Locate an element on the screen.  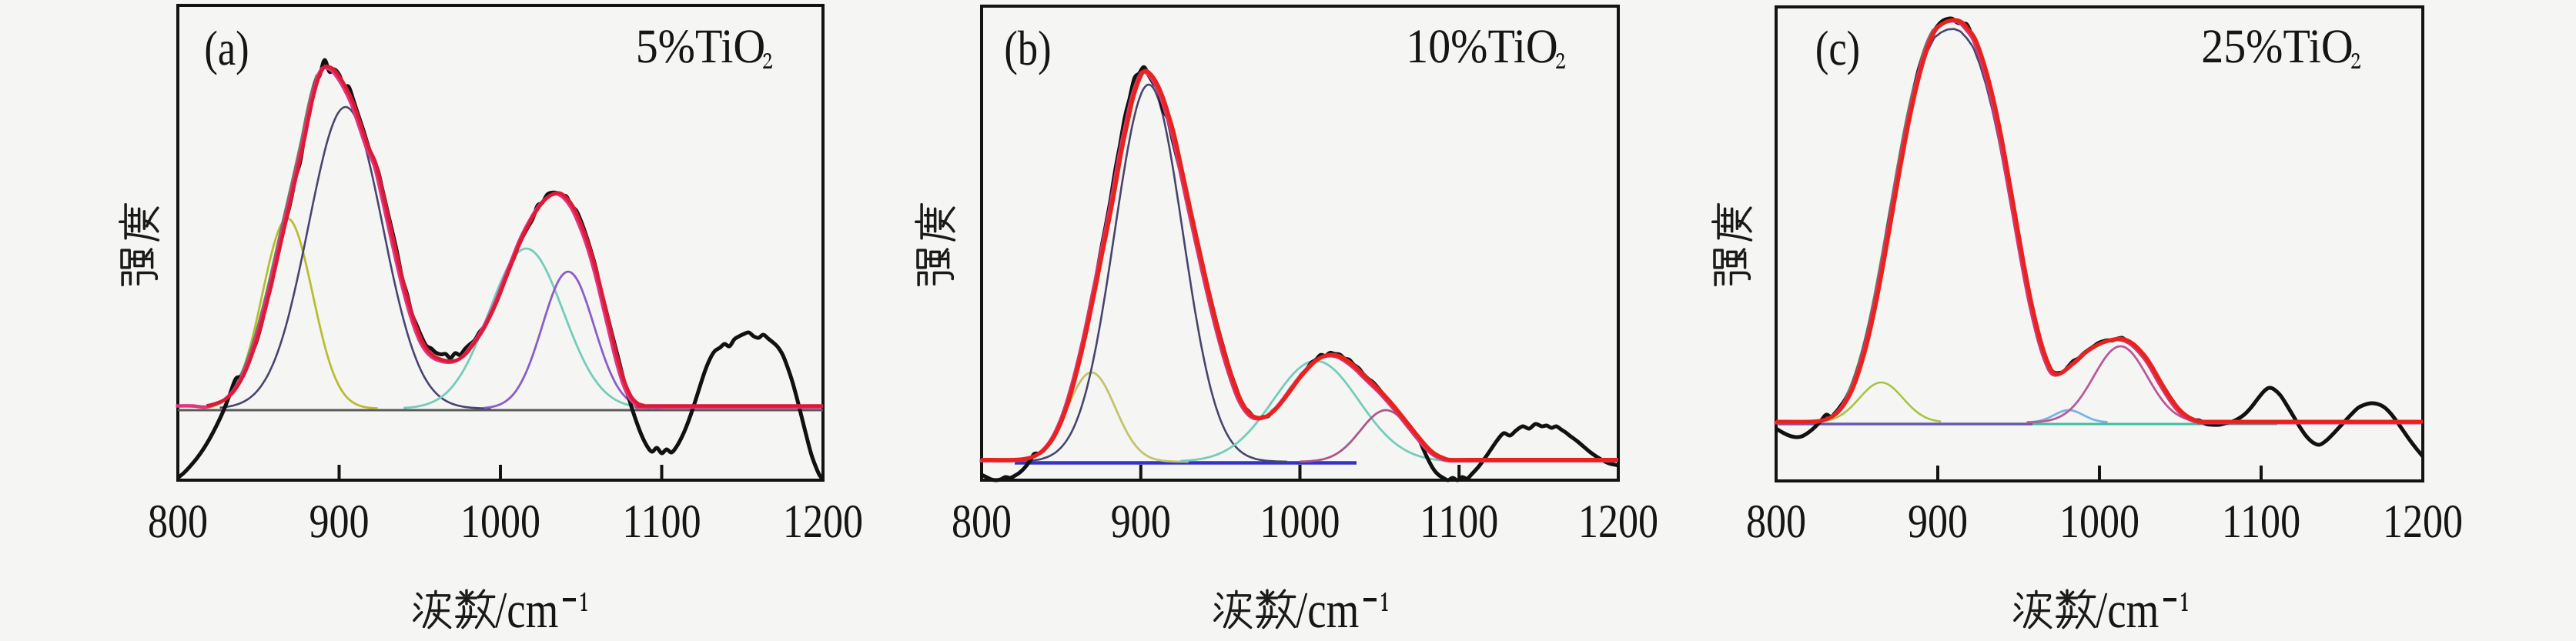
svg-text: (b) is located at coordinates (1028, 48).